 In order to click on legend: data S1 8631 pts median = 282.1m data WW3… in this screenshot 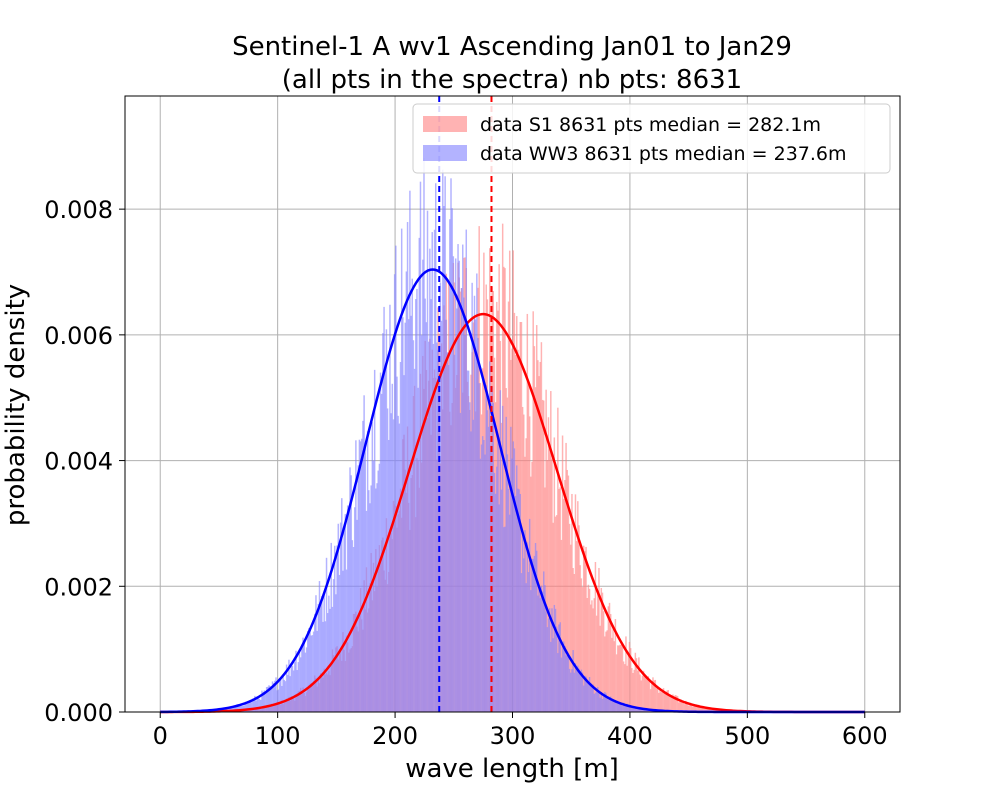, I will do `click(651, 138)`.